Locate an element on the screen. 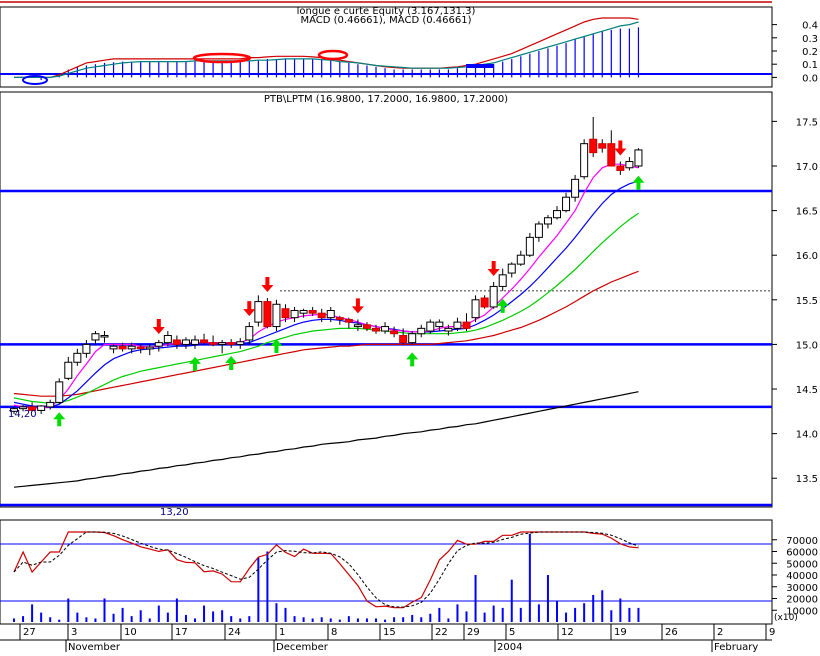 The width and height of the screenshot is (820, 656). day-tick-label: 10 is located at coordinates (130, 632).